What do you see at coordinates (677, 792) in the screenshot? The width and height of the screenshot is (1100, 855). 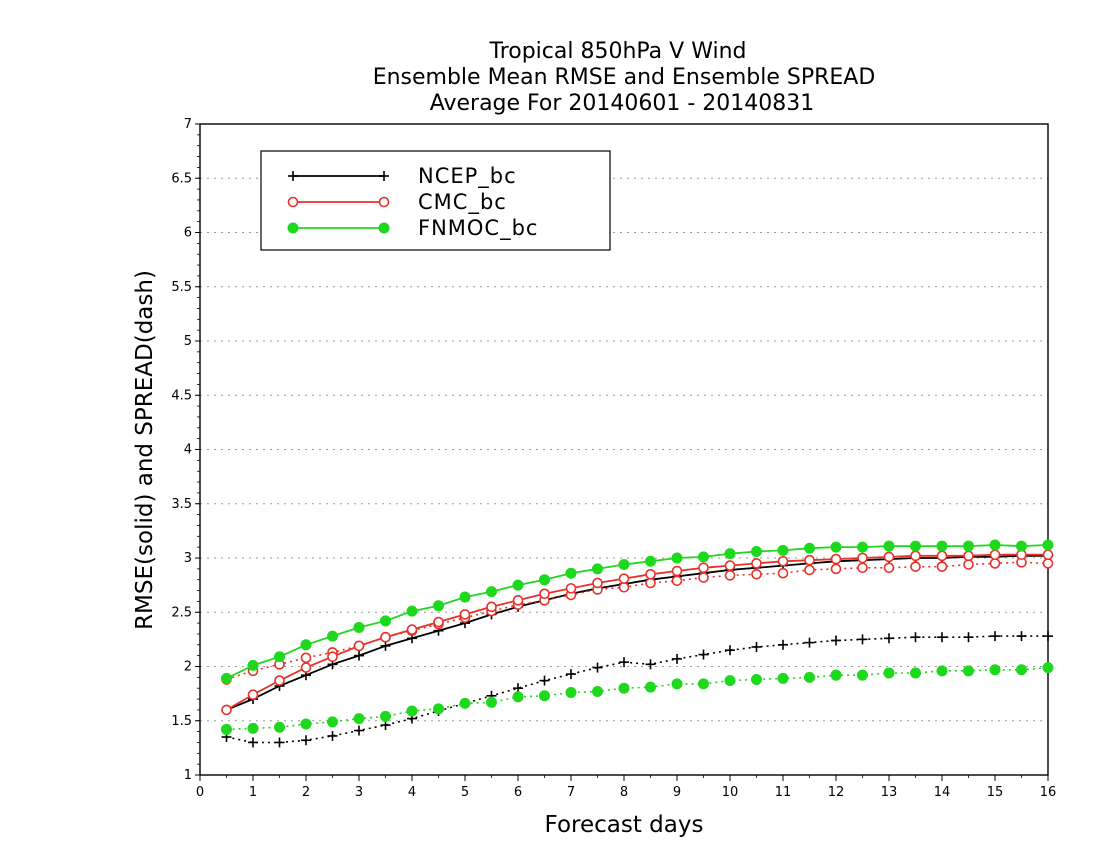 I see `x-tick-label: 9` at bounding box center [677, 792].